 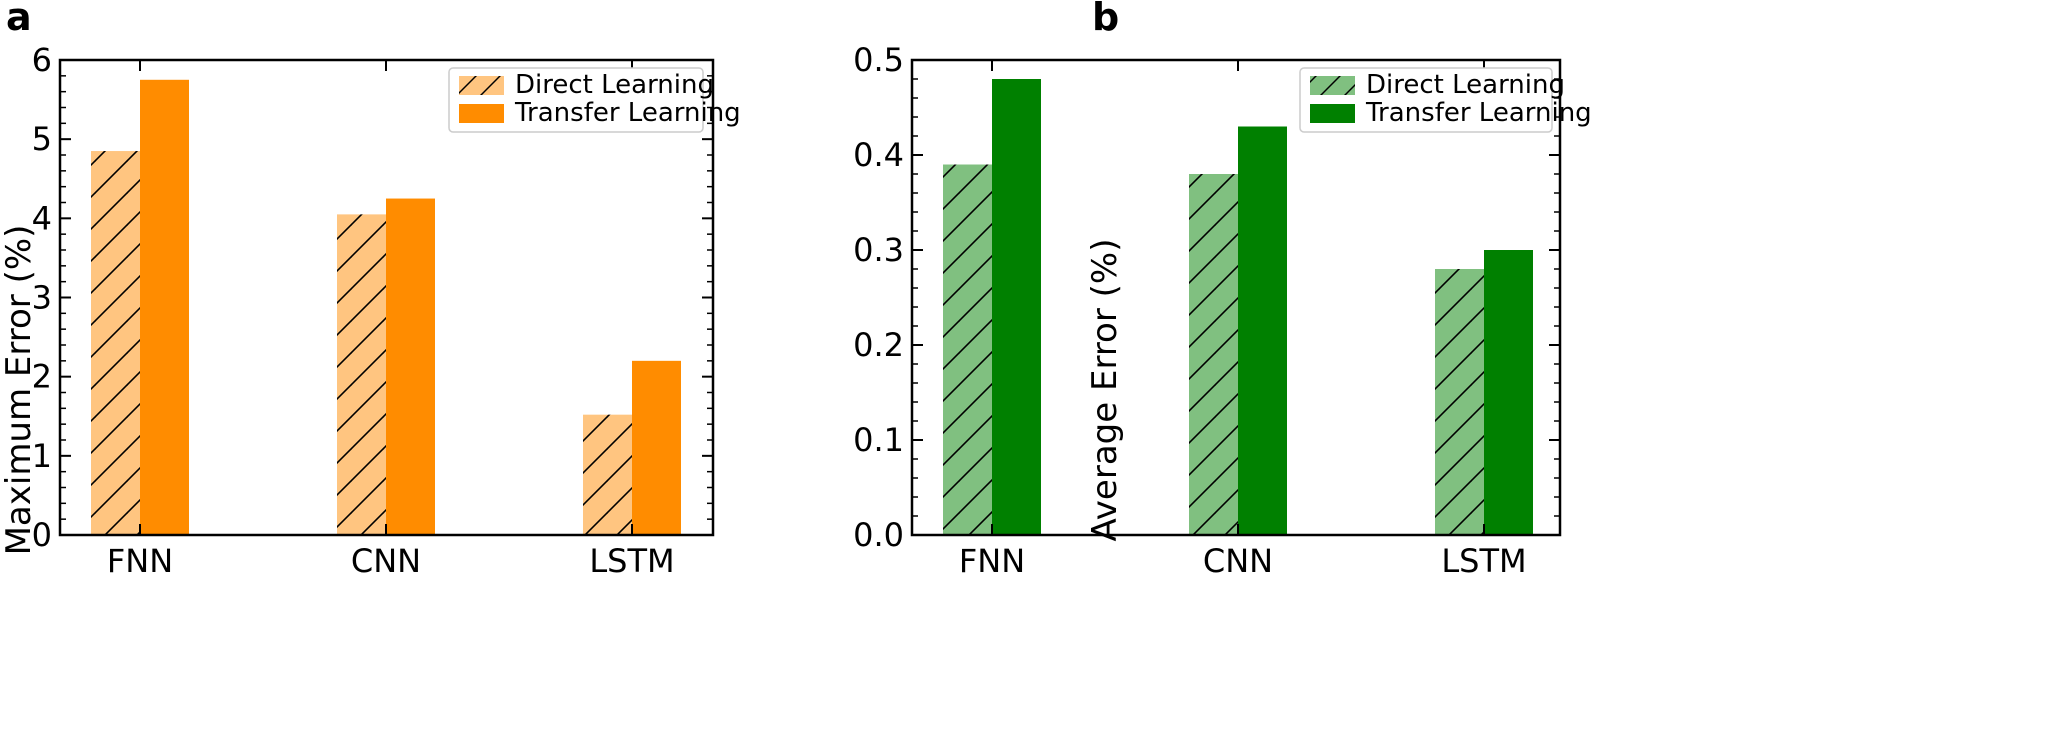 I want to click on panel-b-ytick-label: 0.2, so click(x=878, y=345).